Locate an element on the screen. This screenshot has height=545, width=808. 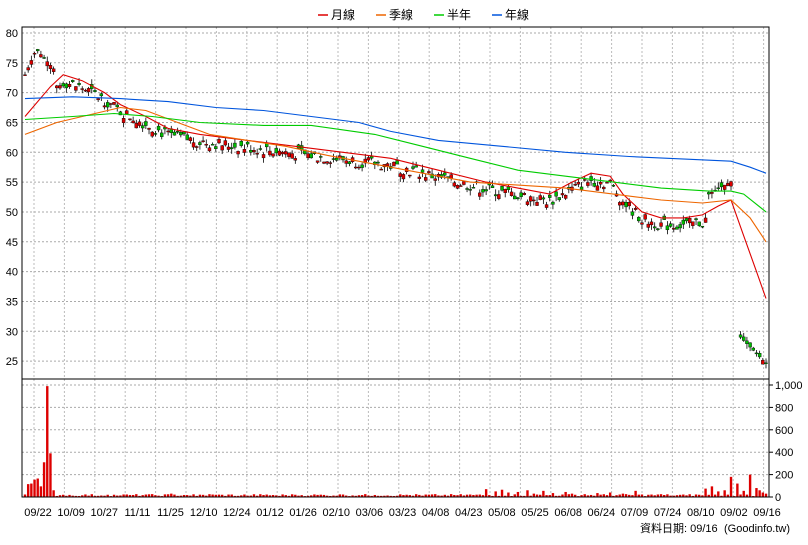
date-tick-14: 05/08 is located at coordinates (502, 513).